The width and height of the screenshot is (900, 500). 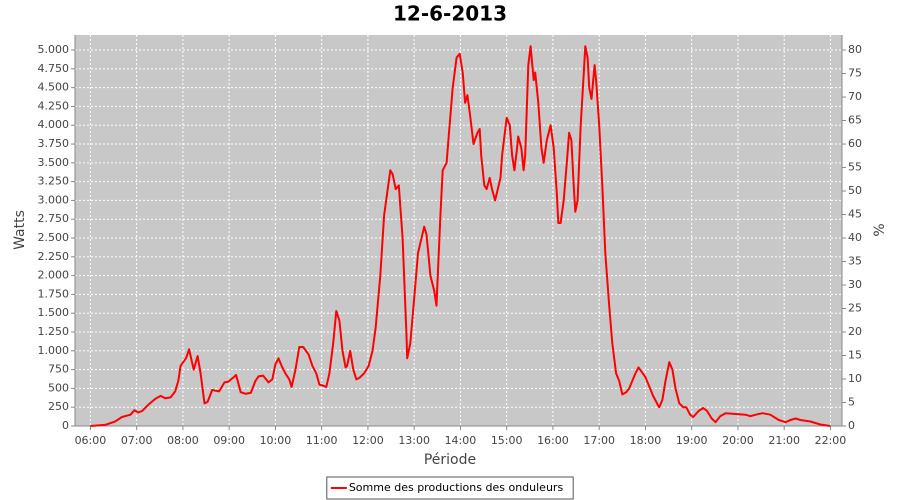 I want to click on legend-box, so click(x=450, y=488).